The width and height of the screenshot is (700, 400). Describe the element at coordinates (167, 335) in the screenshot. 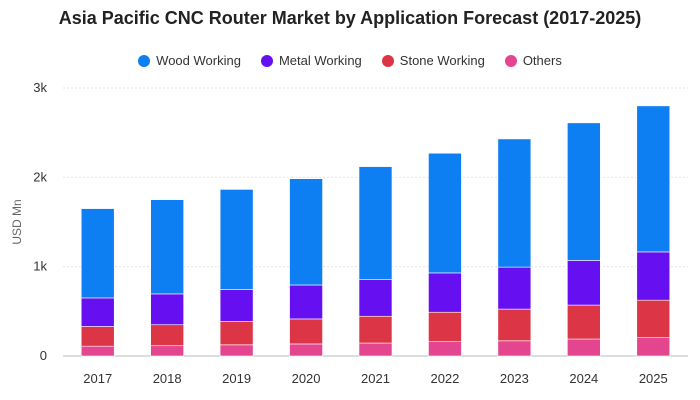

I see `bar-stone-working-2018` at that location.